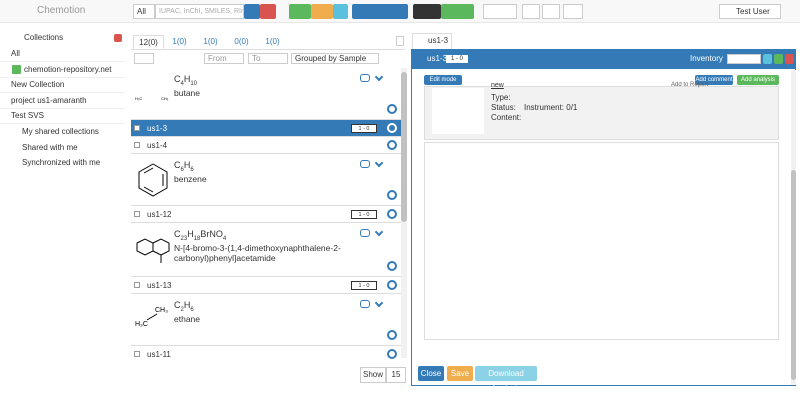 The width and height of the screenshot is (800, 419). What do you see at coordinates (714, 80) in the screenshot?
I see `add-comment: Add comment` at bounding box center [714, 80].